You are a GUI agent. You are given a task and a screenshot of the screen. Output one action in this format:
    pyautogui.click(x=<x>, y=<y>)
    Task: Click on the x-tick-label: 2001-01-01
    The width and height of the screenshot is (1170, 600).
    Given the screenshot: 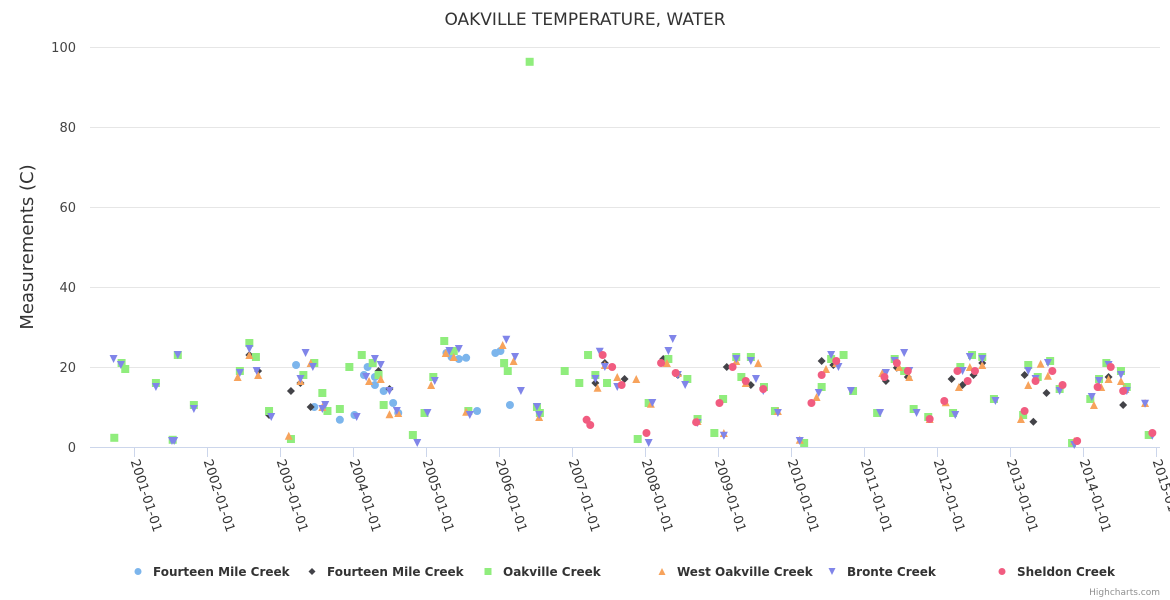 What is the action you would take?
    pyautogui.click(x=146, y=496)
    